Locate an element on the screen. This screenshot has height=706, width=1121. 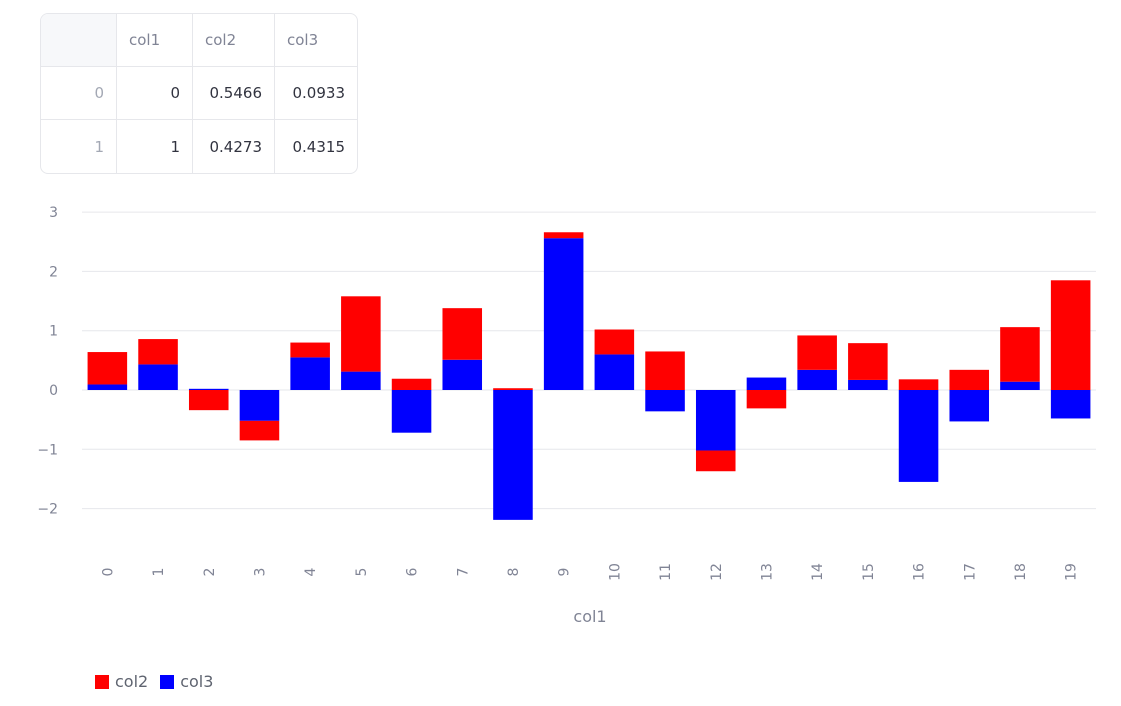
x-tick-label: 8 is located at coordinates (514, 572).